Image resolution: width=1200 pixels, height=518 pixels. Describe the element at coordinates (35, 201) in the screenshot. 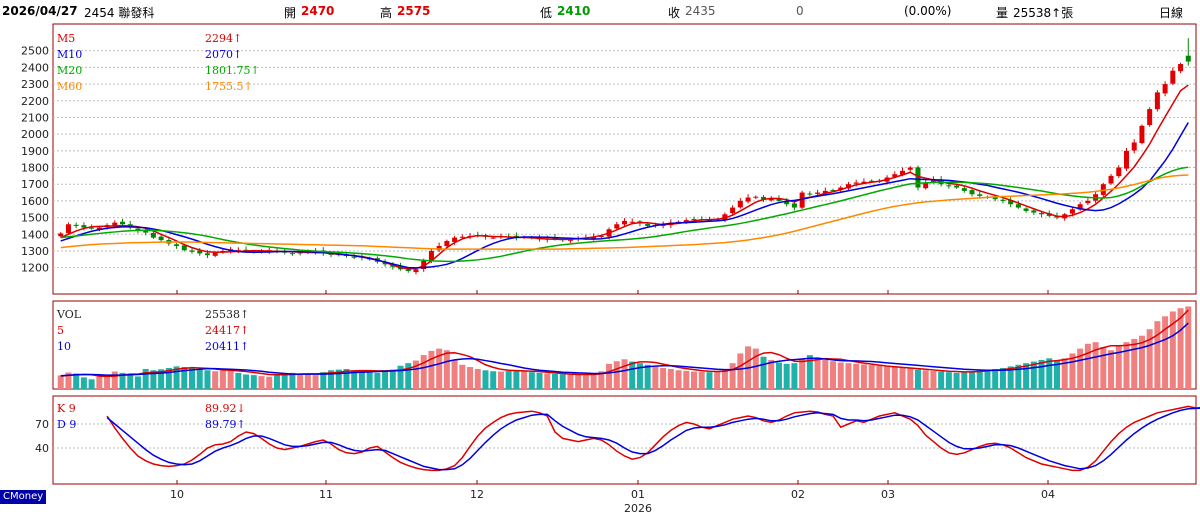

I see `price-tick-label: 1600` at that location.